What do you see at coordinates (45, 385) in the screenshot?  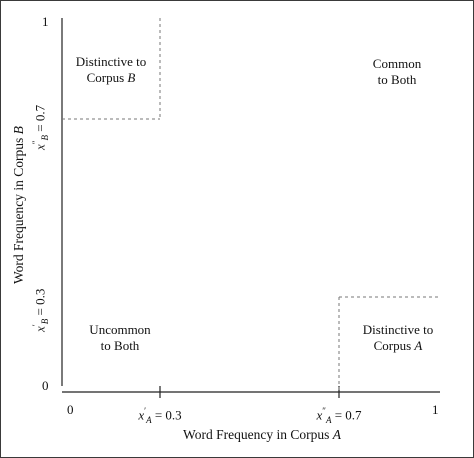 I see `y-tick-0: 0` at bounding box center [45, 385].